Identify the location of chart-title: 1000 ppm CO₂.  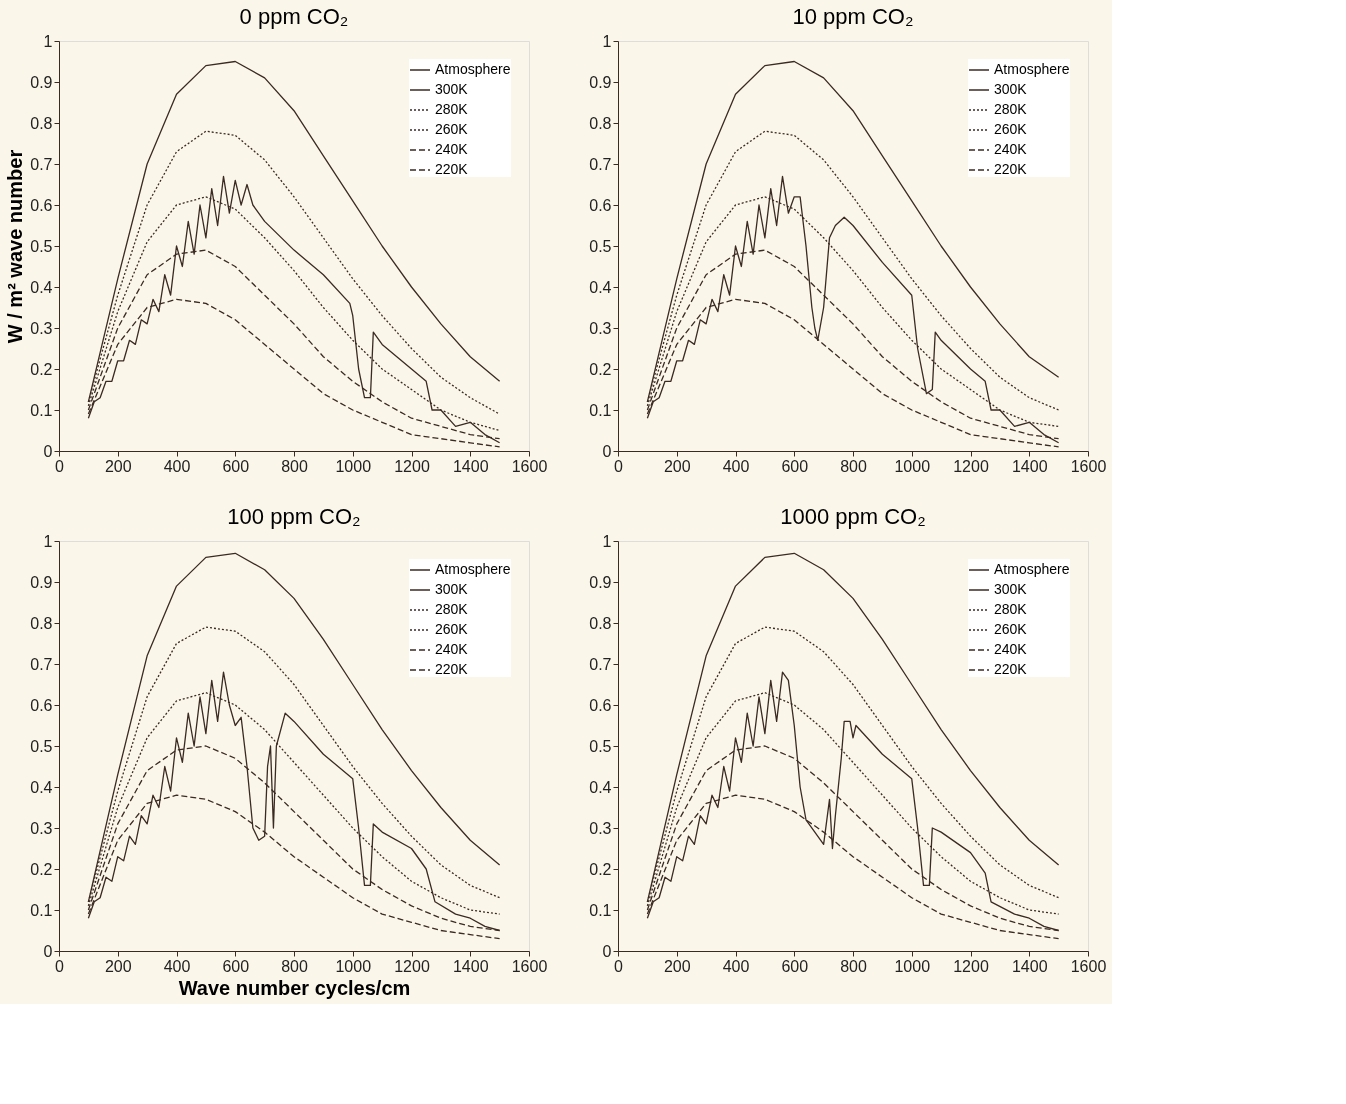
(853, 516).